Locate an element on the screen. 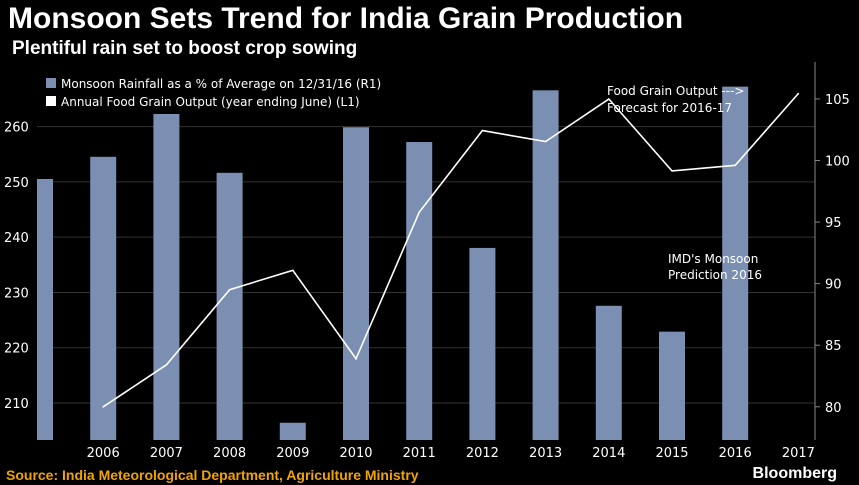 Image resolution: width=859 pixels, height=485 pixels. y-right-tick-label: 100 is located at coordinates (837, 162).